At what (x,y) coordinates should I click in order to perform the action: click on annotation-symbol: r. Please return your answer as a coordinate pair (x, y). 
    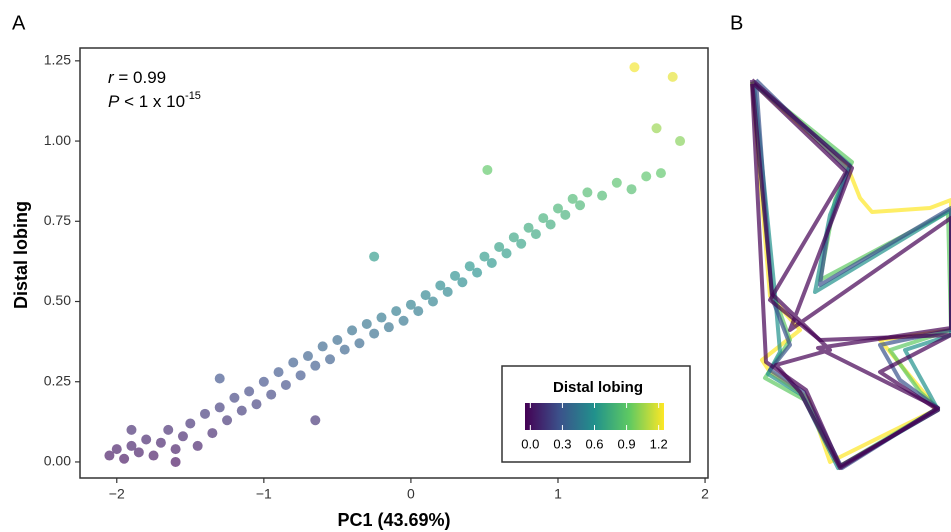
    Looking at the image, I should click on (111, 77).